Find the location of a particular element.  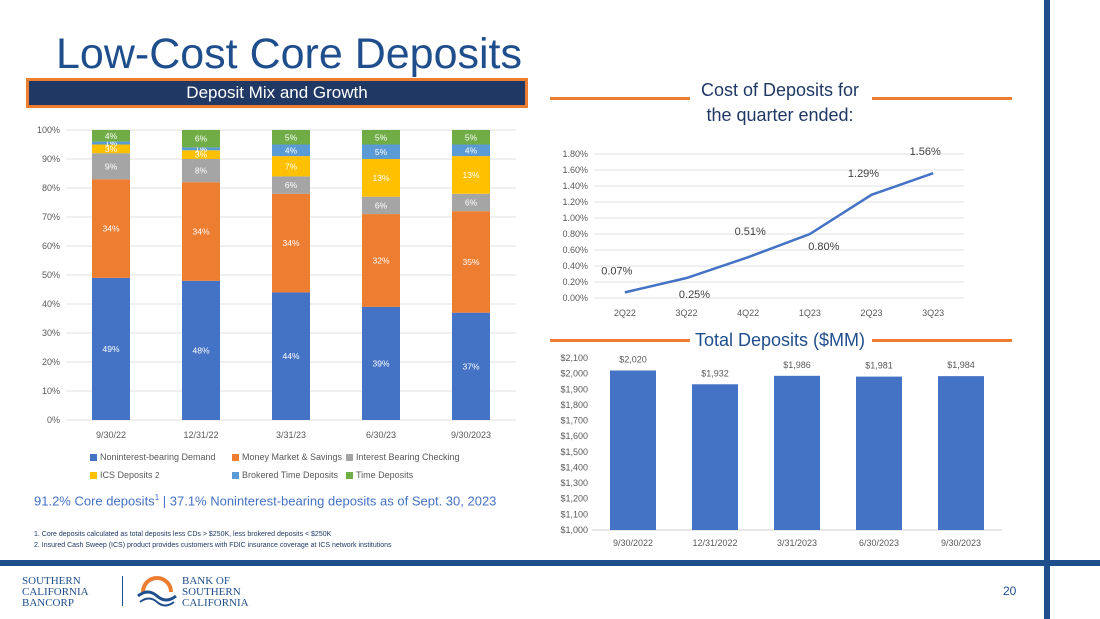

cost-title-rule-left is located at coordinates (620, 98).